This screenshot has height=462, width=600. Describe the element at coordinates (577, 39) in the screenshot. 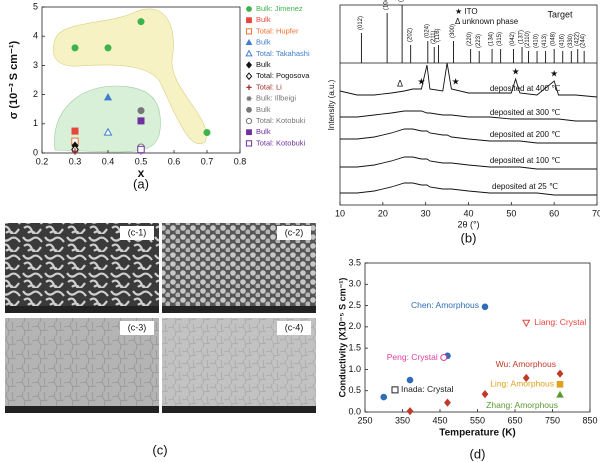

I see `peak-label: (422)` at that location.